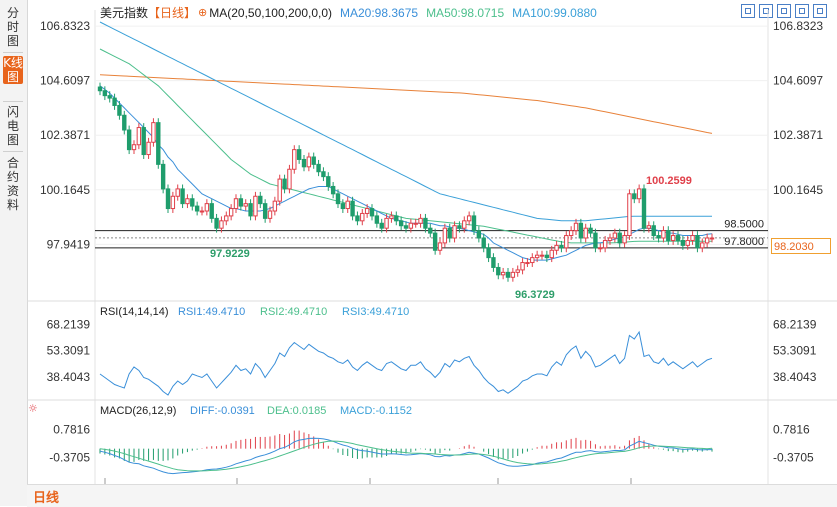 The image size is (837, 507). What do you see at coordinates (12, 126) in the screenshot?
I see `tab-flash: 闪电图` at bounding box center [12, 126].